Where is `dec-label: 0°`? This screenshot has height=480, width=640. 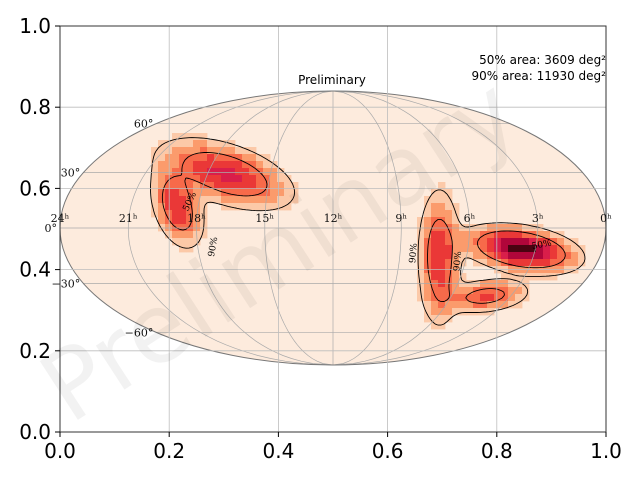 dec-label: 0° is located at coordinates (51, 228).